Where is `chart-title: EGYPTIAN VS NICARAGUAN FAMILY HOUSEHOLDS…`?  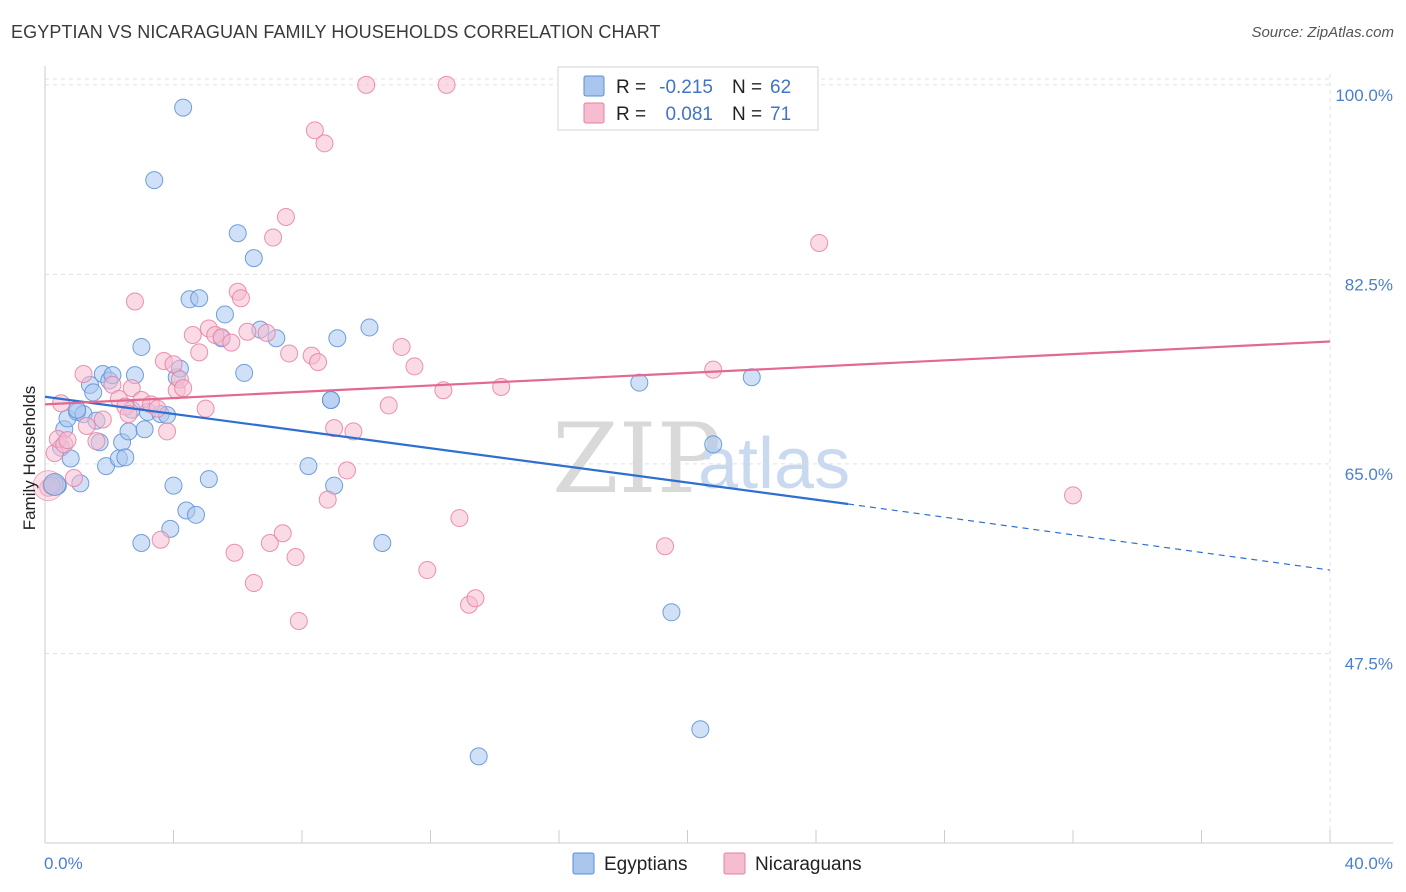
chart-title: EGYPTIAN VS NICARAGUAN FAMILY HOUSEHOLDS… is located at coordinates (336, 32).